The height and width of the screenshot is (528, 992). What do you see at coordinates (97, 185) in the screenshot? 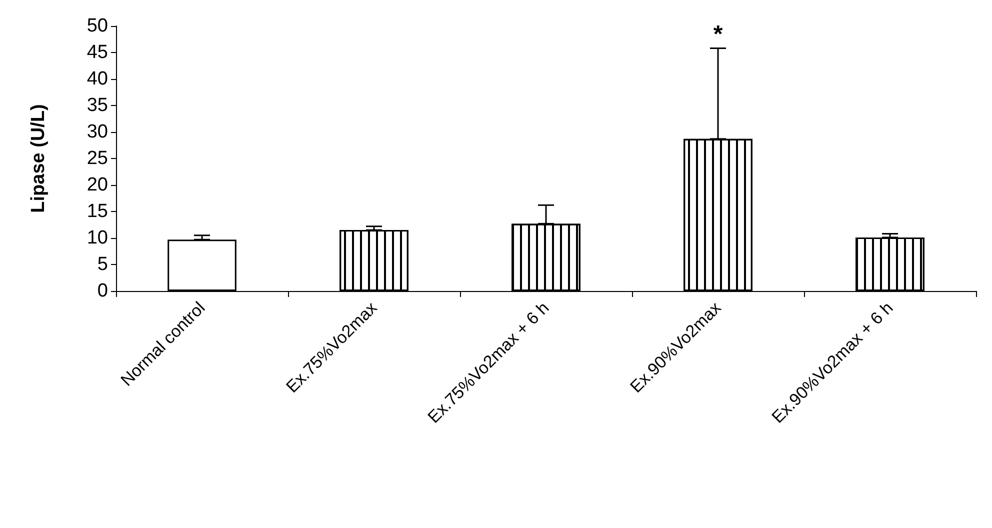
I see `y-tick-label: 20` at bounding box center [97, 185].